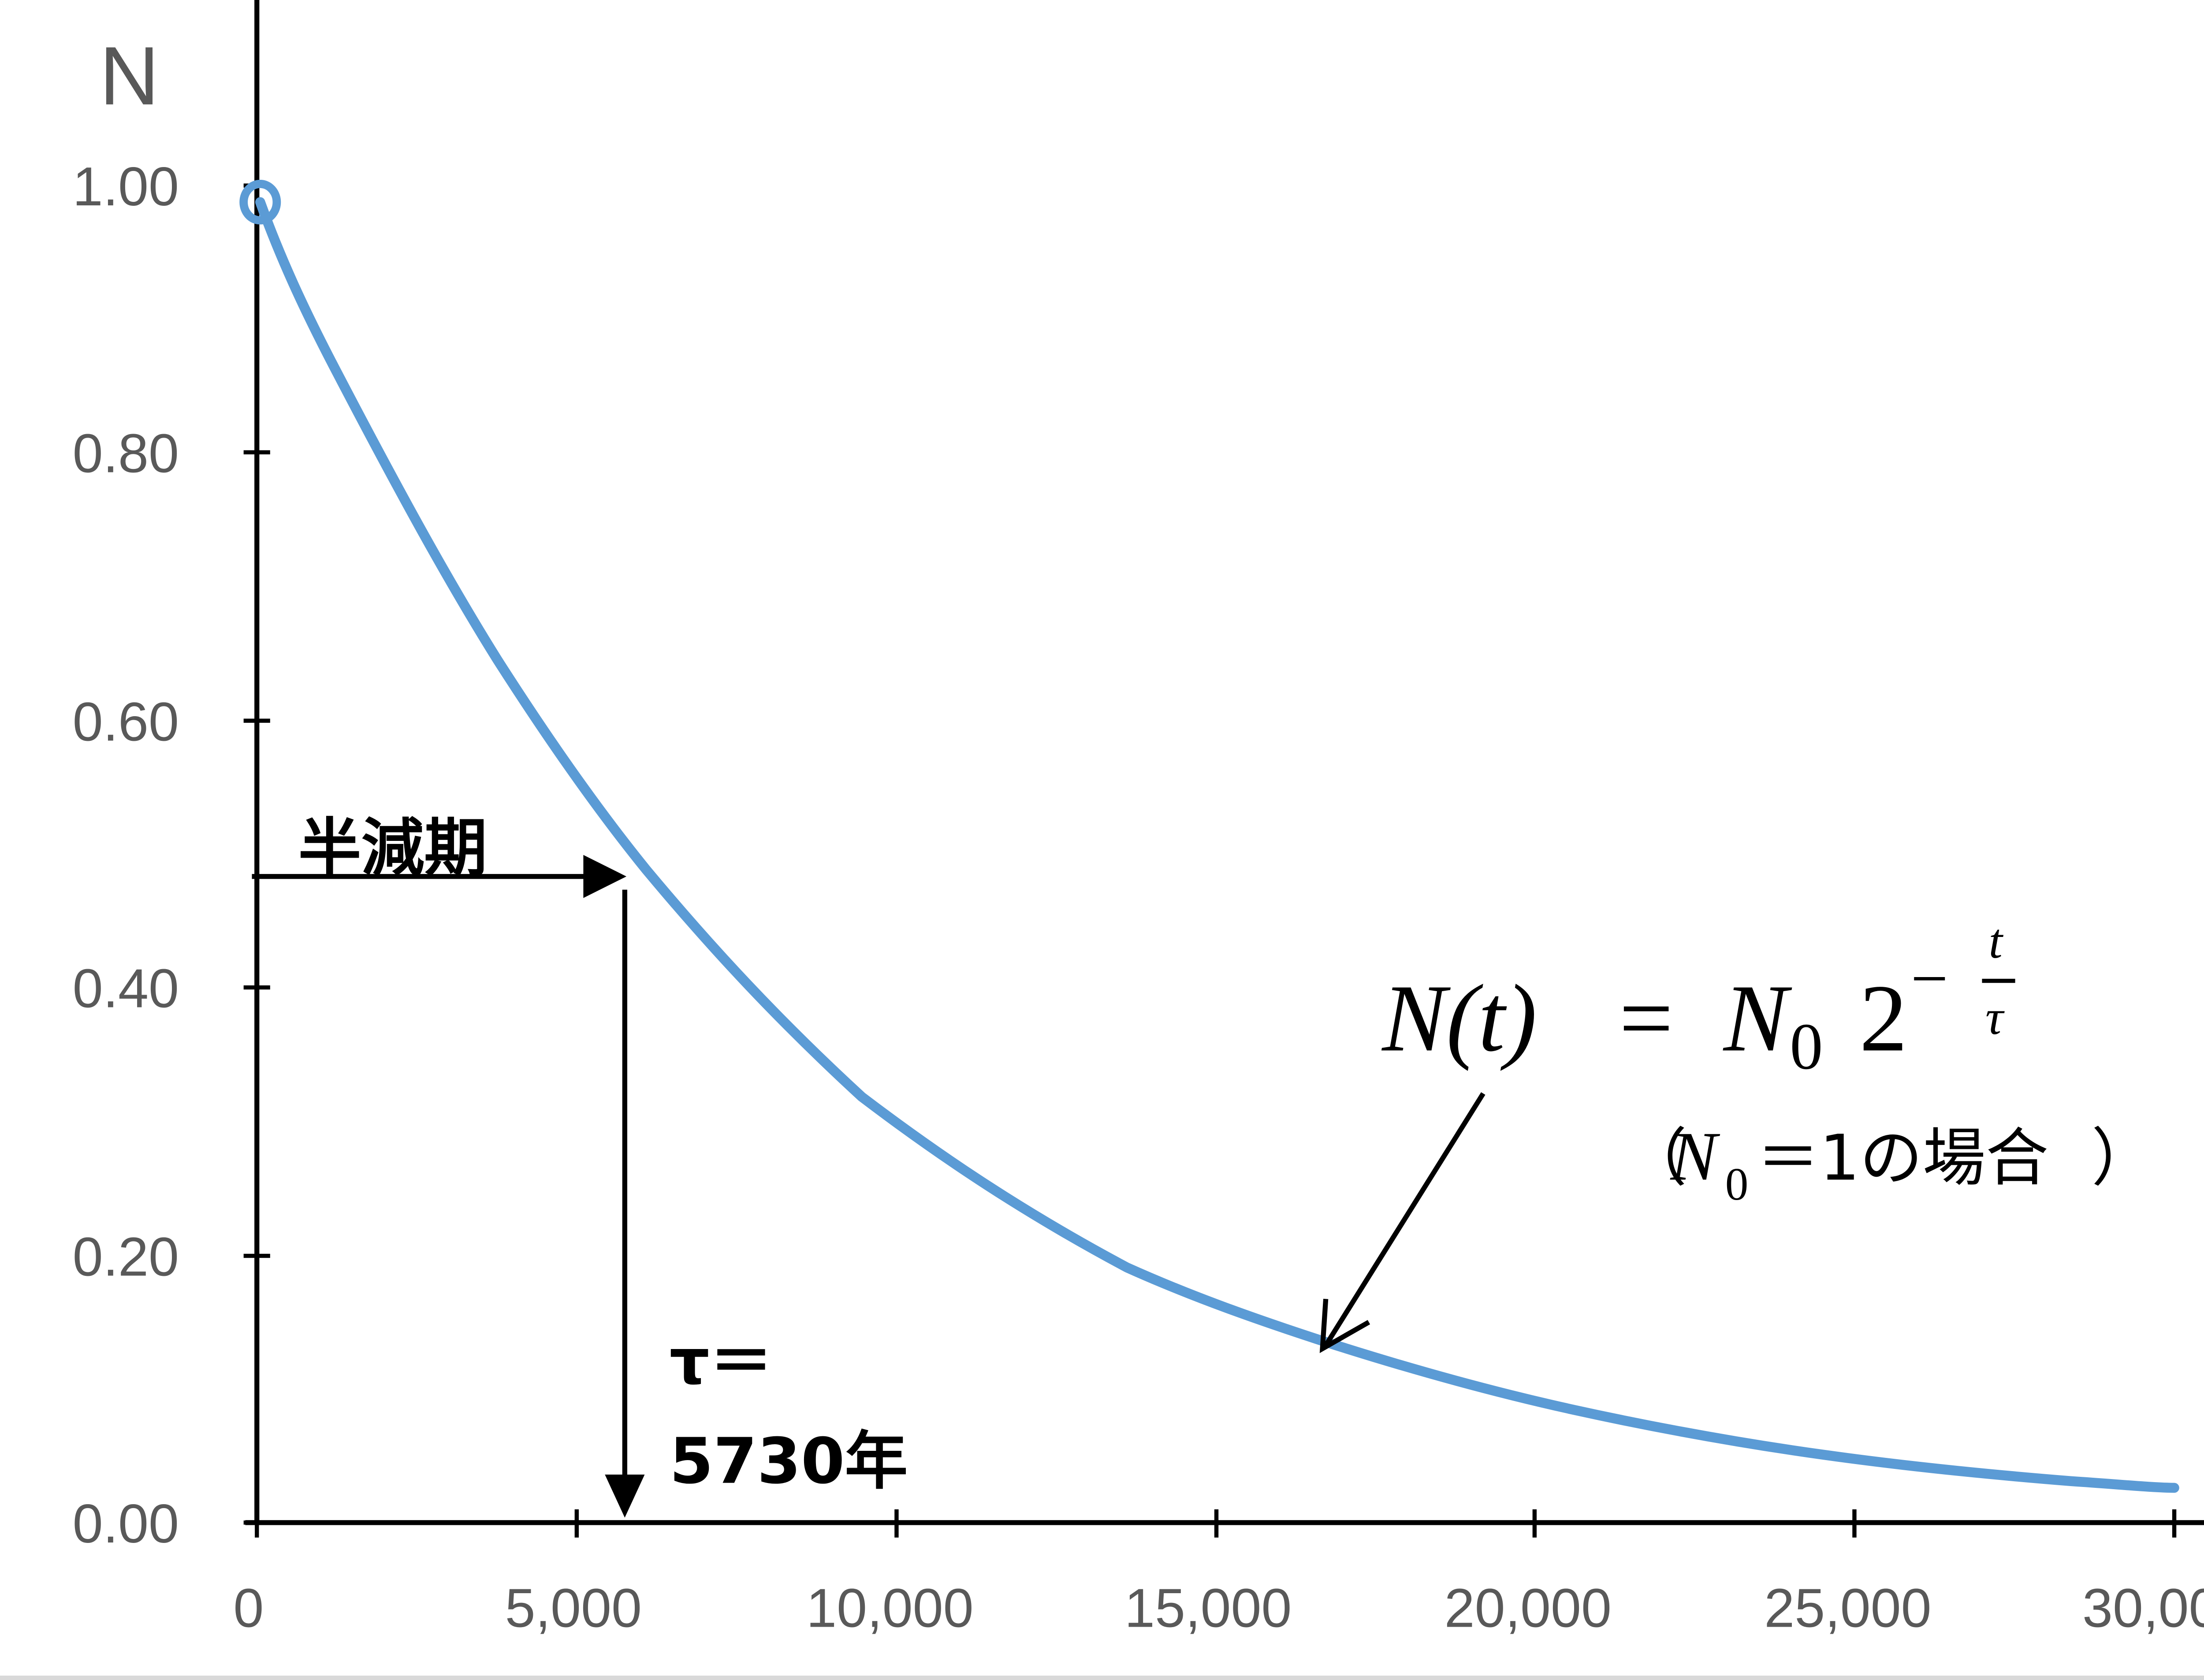 This screenshot has height=1680, width=2204. I want to click on x-ticks, so click(1216, 1523).